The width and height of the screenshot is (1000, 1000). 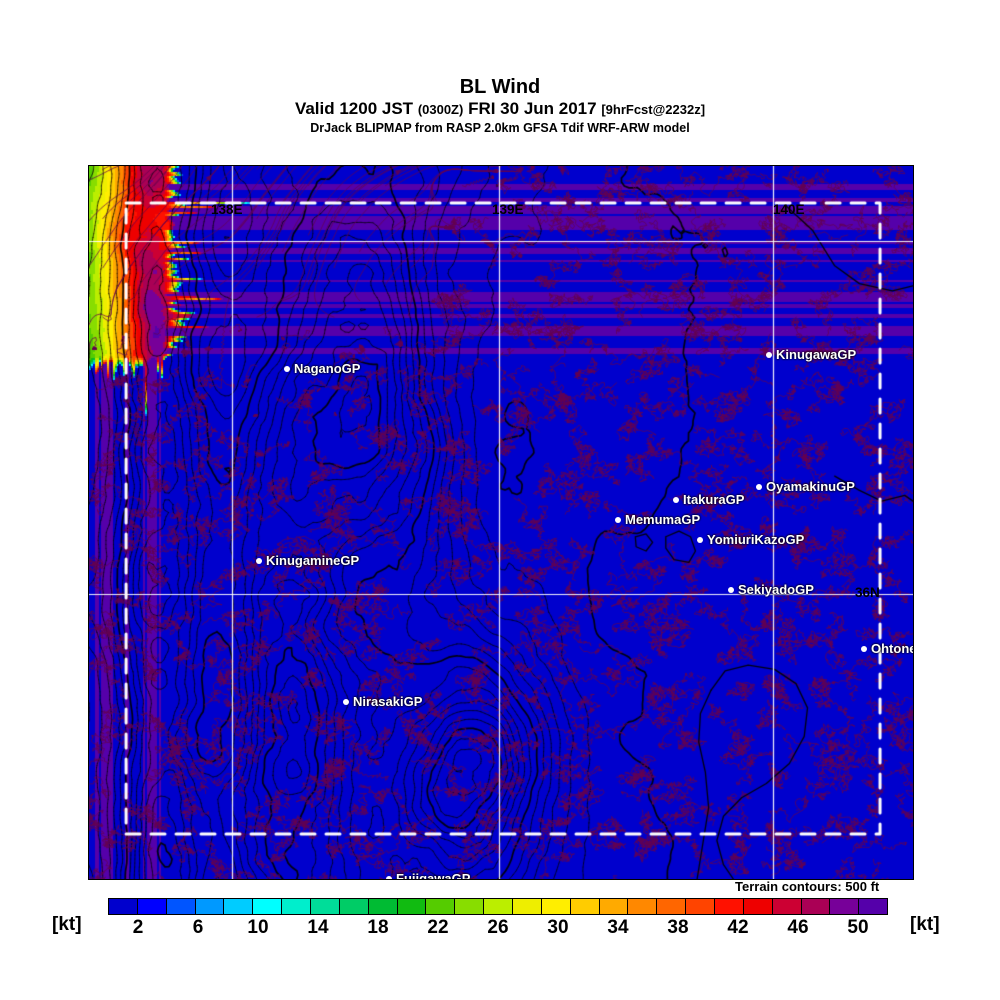 What do you see at coordinates (327, 369) in the screenshot?
I see `station-label: NaganoGP` at bounding box center [327, 369].